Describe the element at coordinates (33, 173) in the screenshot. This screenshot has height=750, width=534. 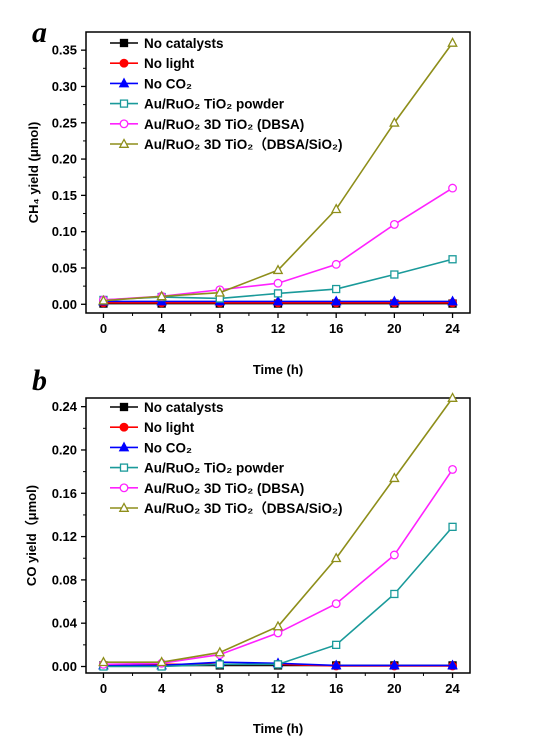
I see `y-axis-title: CH₄ yield (μmol)` at that location.